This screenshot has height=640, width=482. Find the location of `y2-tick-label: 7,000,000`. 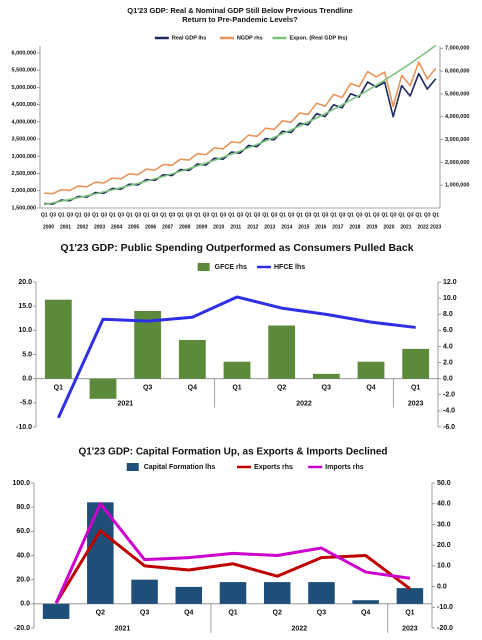

y2-tick-label: 7,000,000 is located at coordinates (457, 49).